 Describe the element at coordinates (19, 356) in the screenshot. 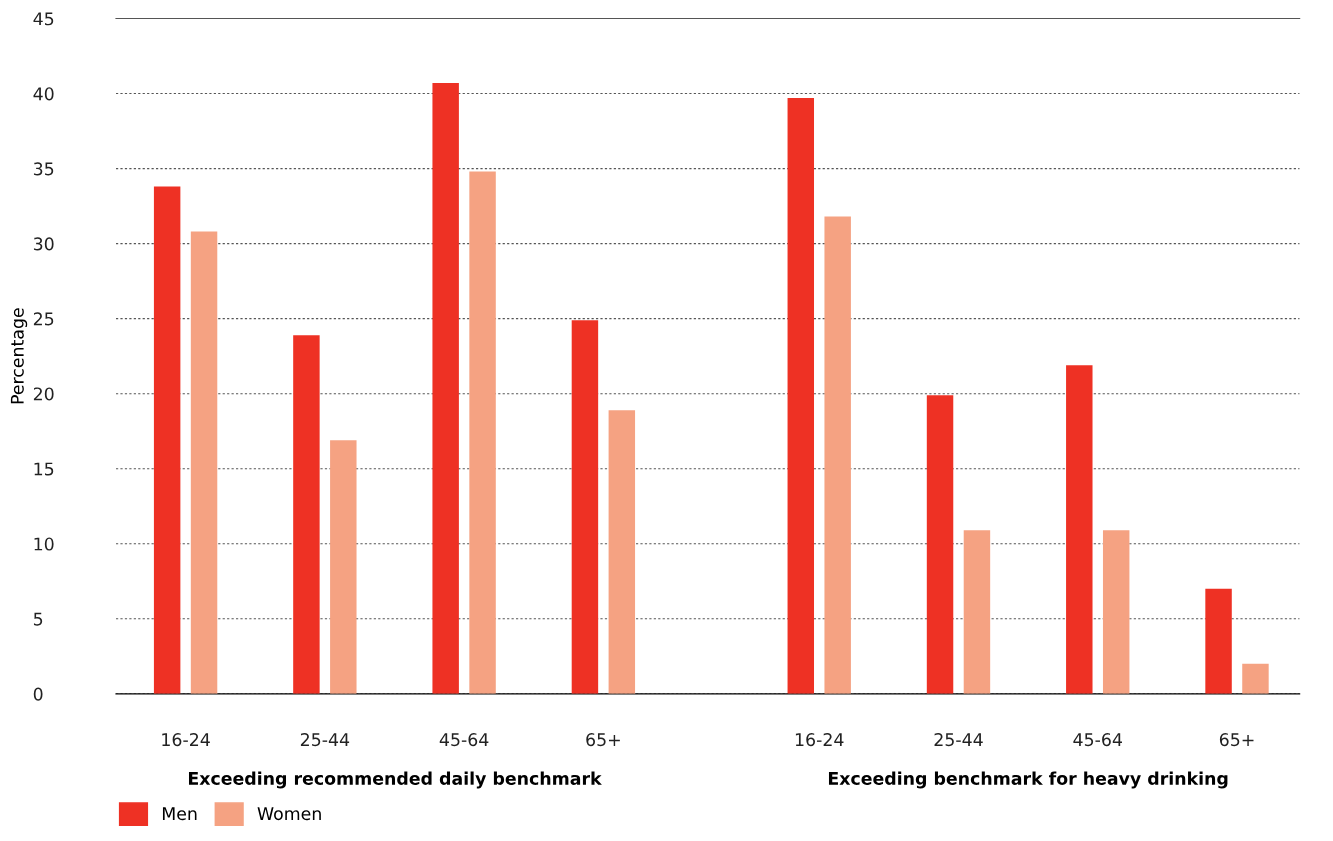

I see `y-axis-title: Percentage` at that location.